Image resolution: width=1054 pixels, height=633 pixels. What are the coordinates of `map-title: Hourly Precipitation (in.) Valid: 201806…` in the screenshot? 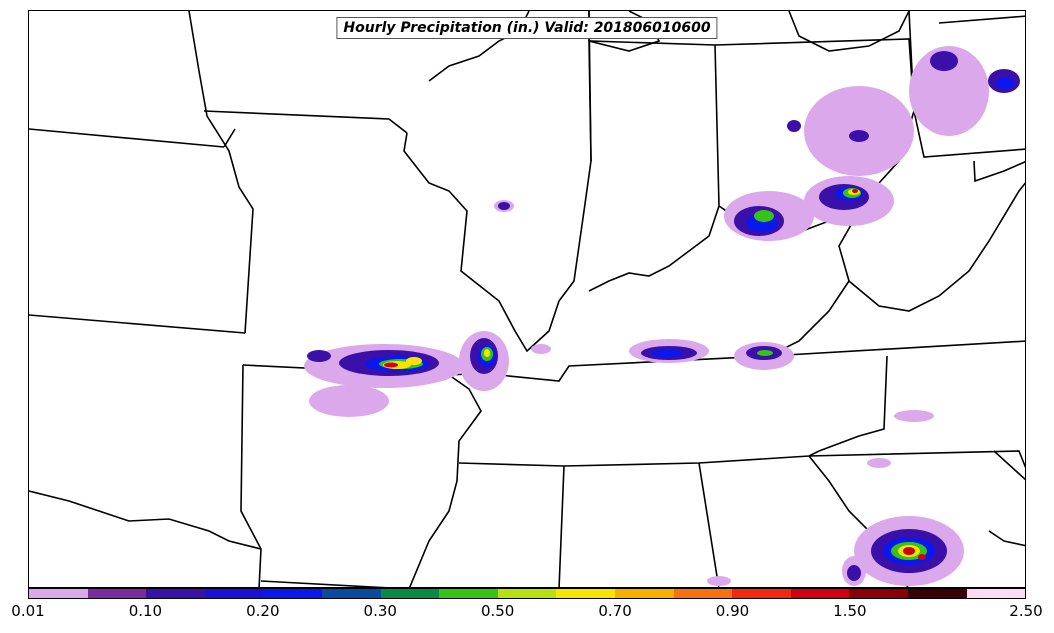 It's located at (527, 28).